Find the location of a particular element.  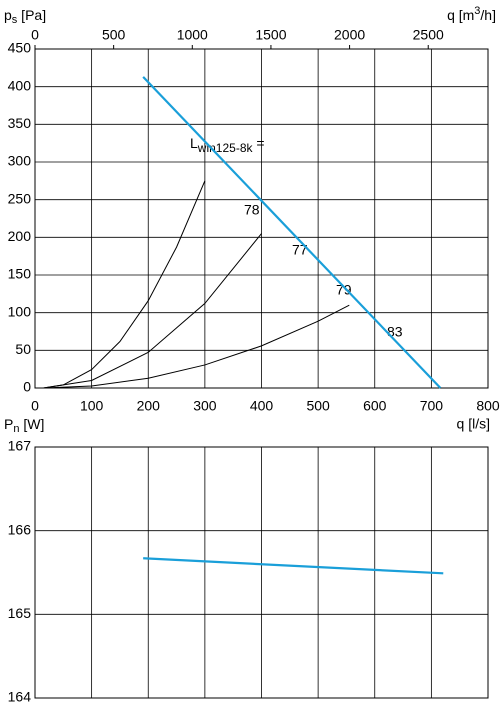

label-unit: /h] is located at coordinates (488, 15).